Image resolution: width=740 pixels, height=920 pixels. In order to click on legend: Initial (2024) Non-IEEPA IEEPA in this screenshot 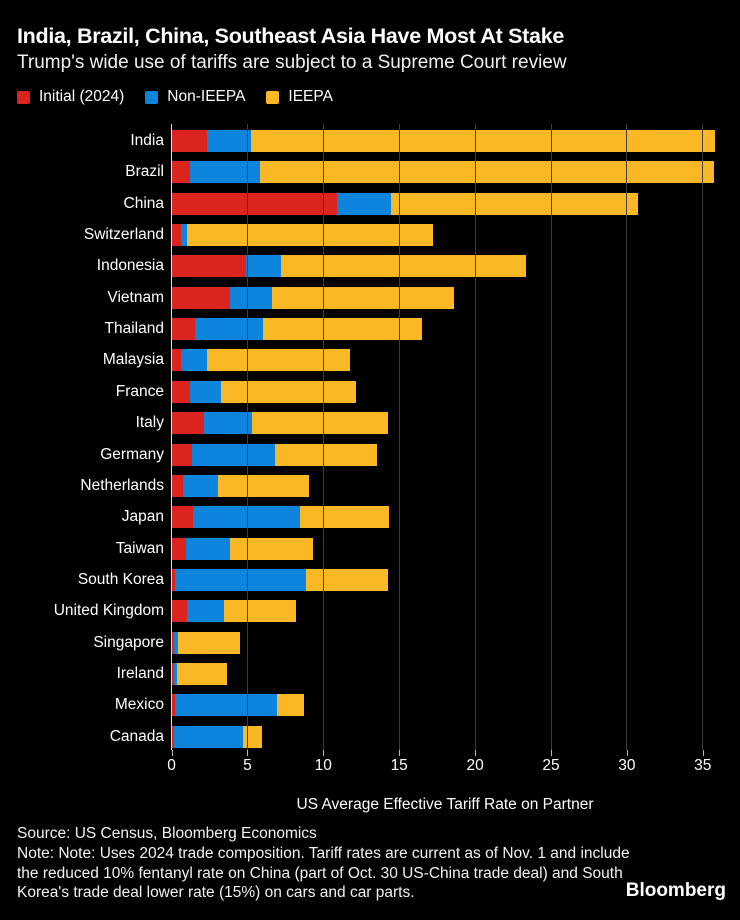, I will do `click(175, 97)`.